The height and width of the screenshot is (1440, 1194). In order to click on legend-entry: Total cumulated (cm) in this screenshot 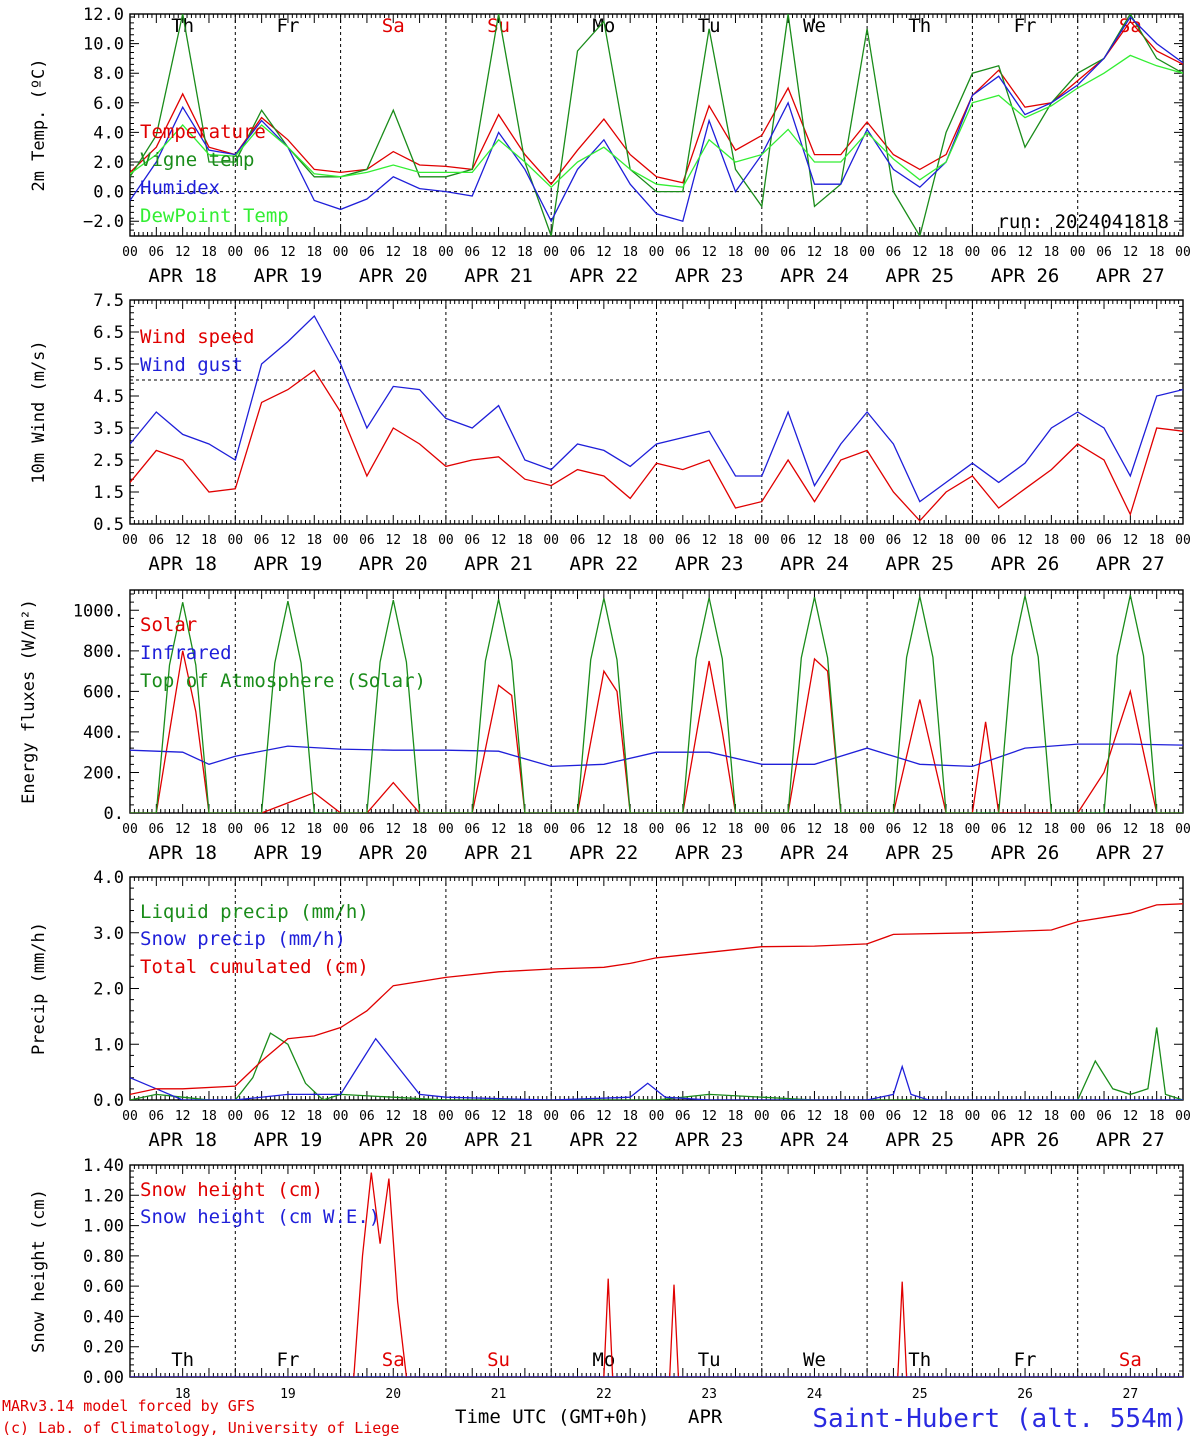, I will do `click(254, 967)`.